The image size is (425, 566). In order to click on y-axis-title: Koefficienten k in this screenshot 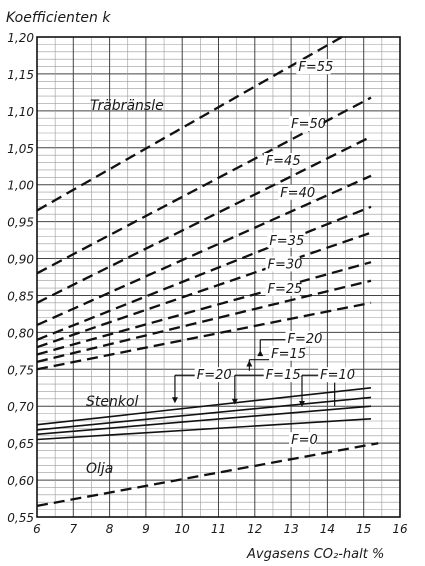, I will do `click(58, 18)`.